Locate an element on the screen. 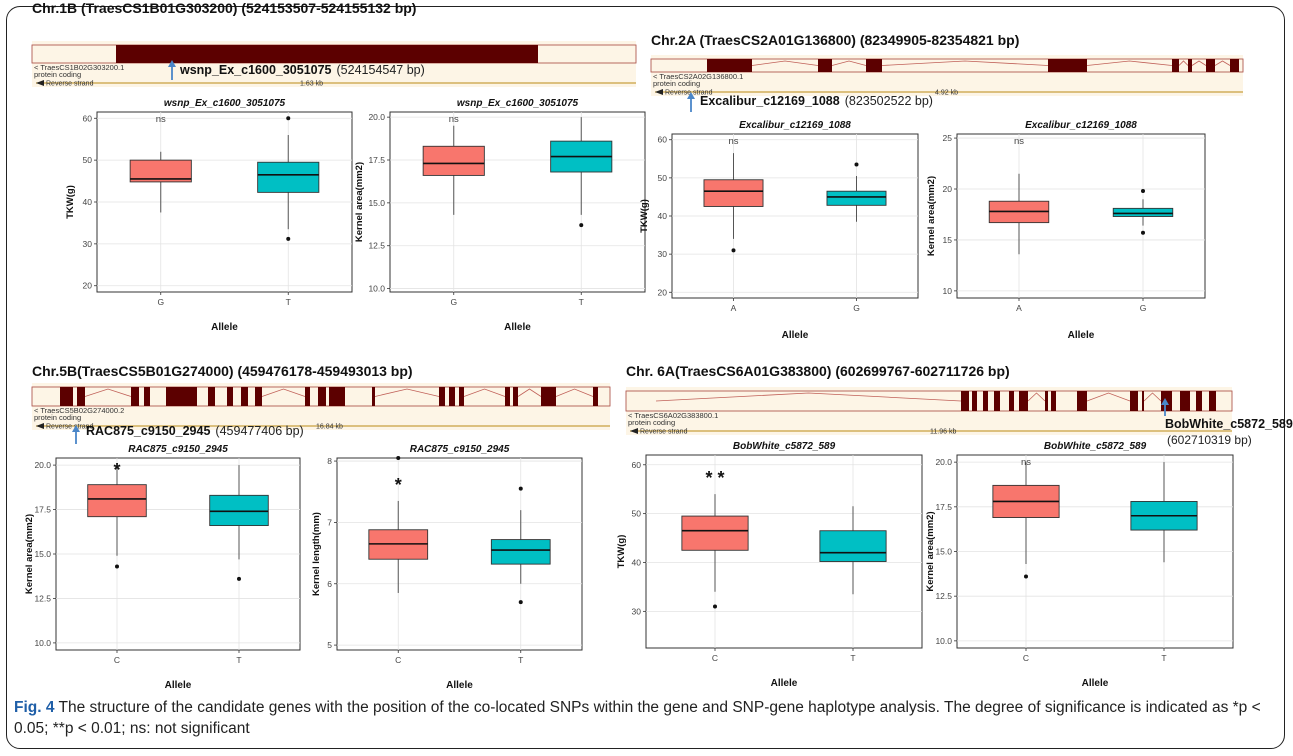 This screenshot has width=1293, height=756. box-T is located at coordinates (239, 510).